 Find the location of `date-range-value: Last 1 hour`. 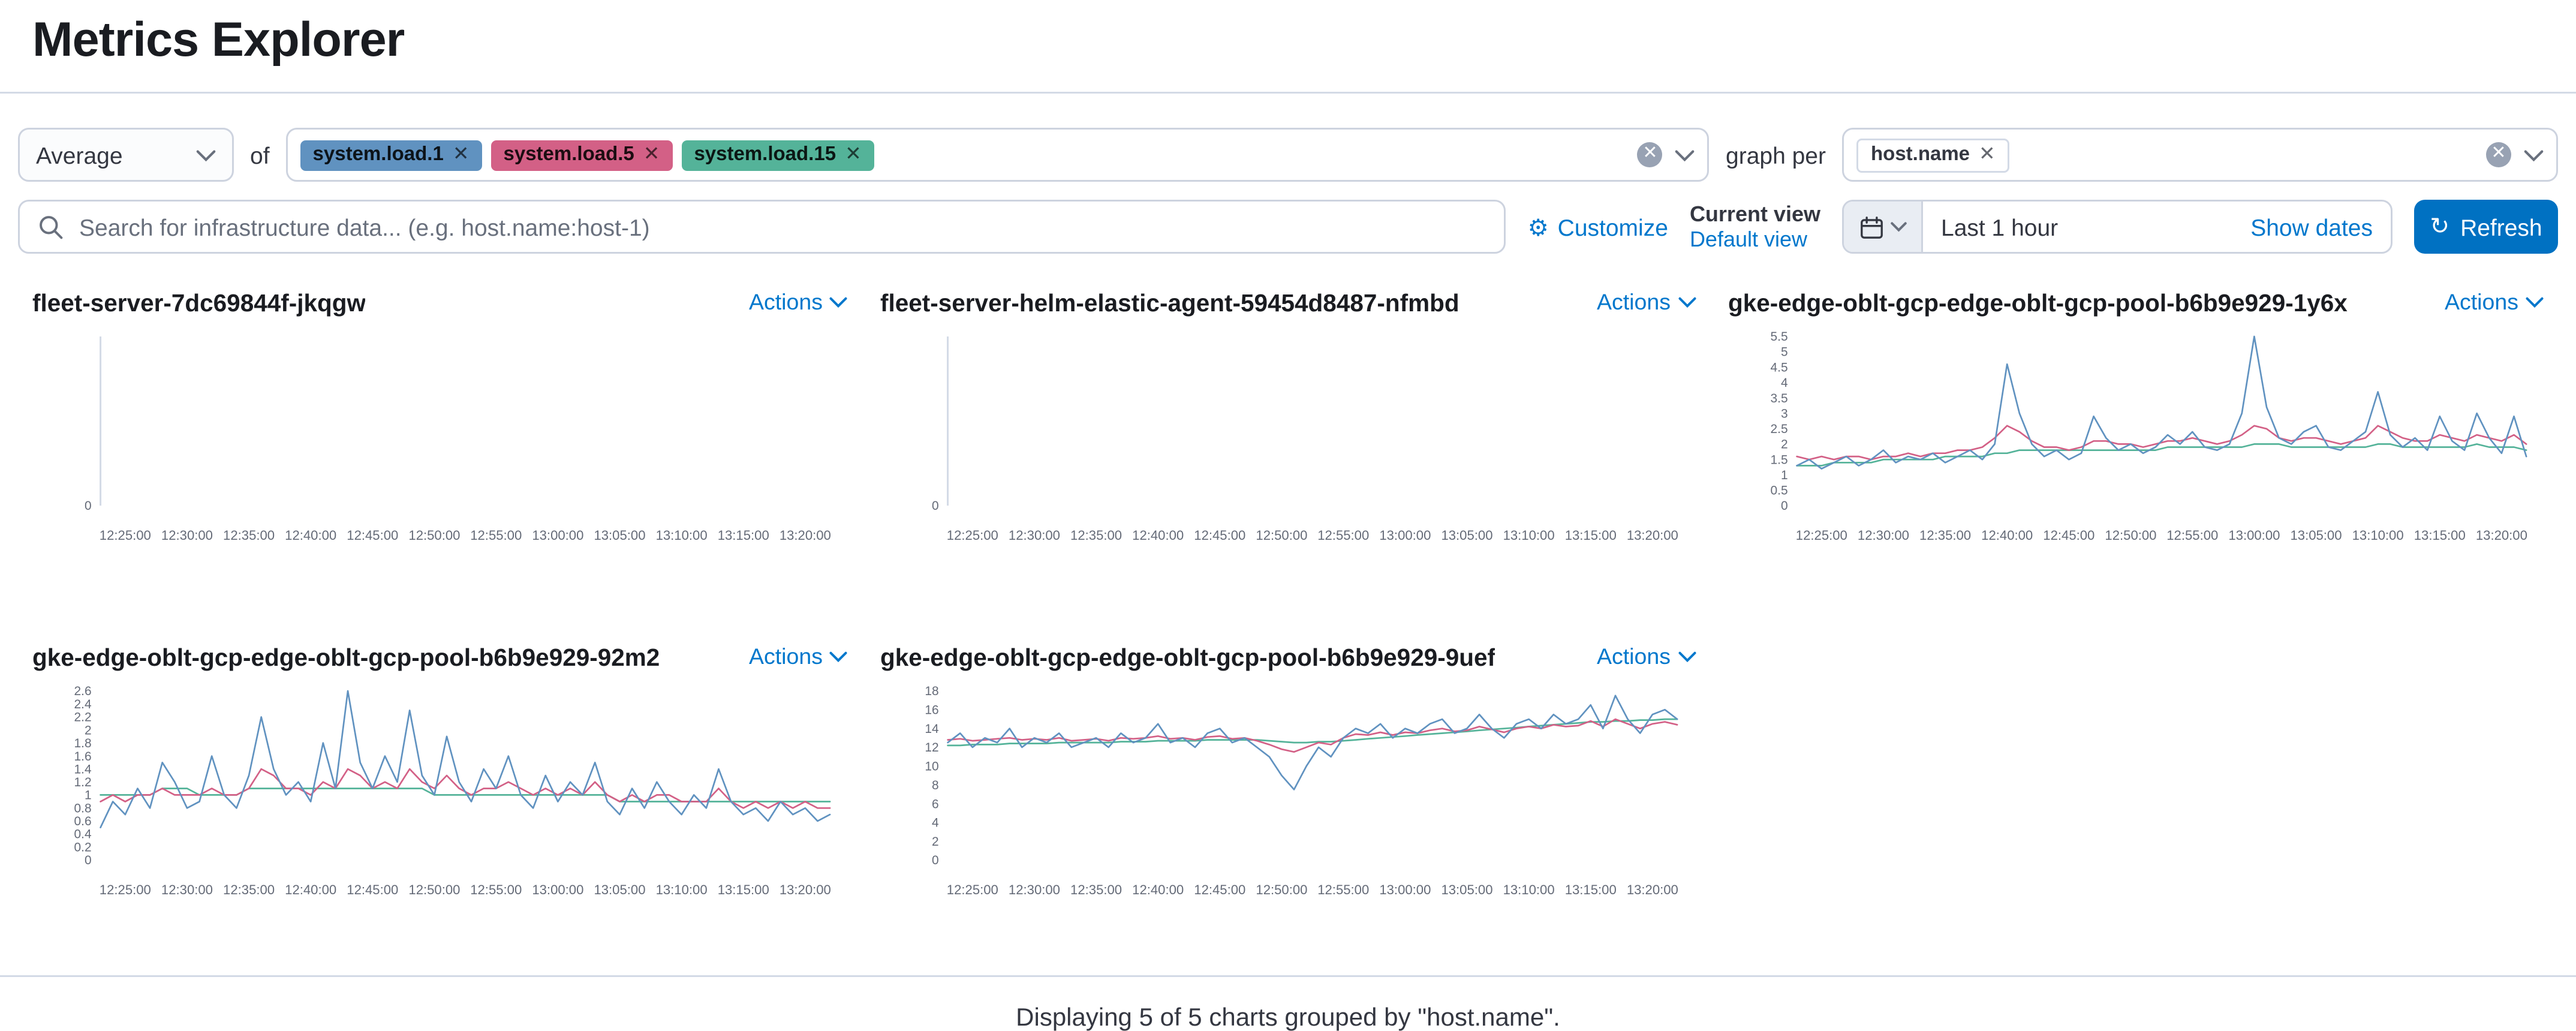

date-range-value: Last 1 hour is located at coordinates (2000, 227).